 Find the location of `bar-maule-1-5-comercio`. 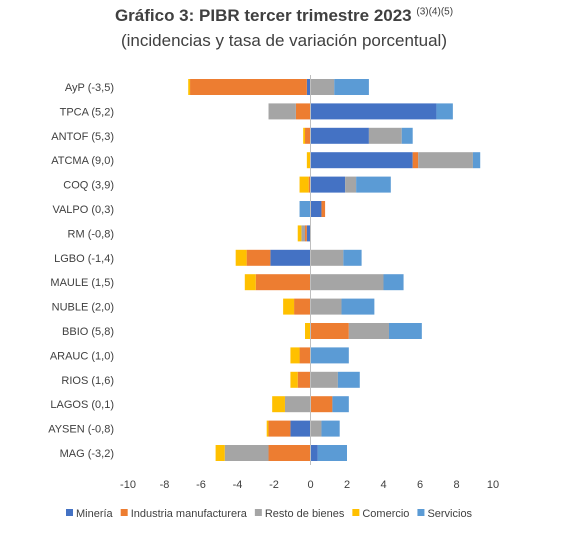

bar-maule-1-5-comercio is located at coordinates (250, 282).